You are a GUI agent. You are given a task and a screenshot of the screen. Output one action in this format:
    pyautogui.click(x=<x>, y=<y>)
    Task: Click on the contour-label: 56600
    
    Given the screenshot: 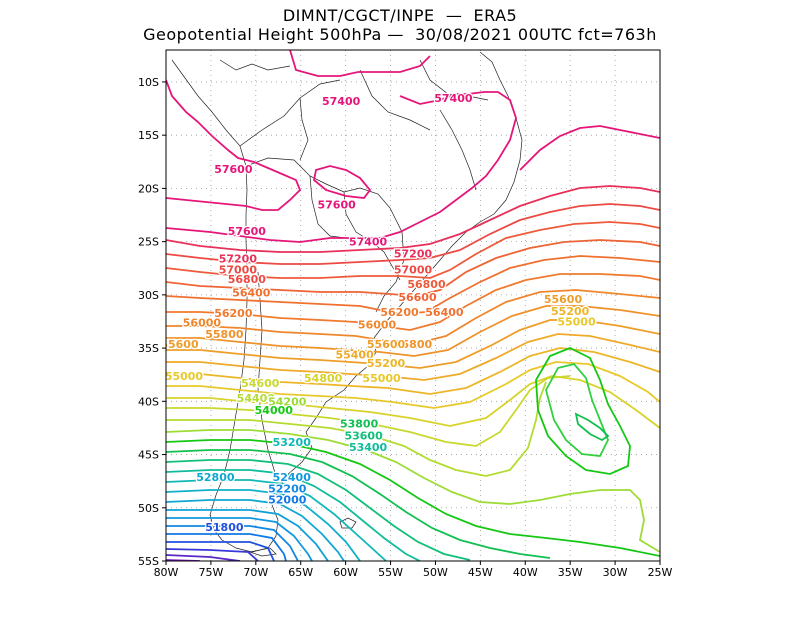 What is the action you would take?
    pyautogui.click(x=417, y=297)
    